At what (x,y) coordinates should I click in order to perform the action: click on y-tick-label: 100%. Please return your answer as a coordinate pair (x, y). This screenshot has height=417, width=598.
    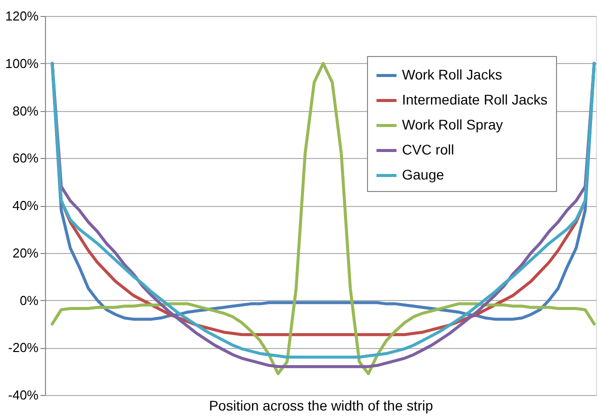
    Looking at the image, I should click on (22, 63).